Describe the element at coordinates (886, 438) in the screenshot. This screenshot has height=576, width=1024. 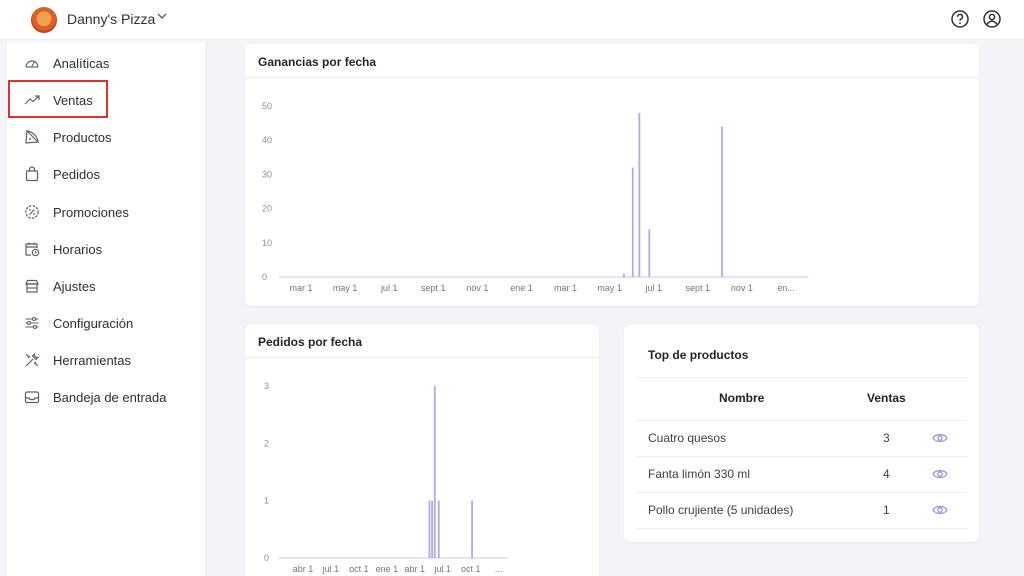
I see `product-sales: 3` at that location.